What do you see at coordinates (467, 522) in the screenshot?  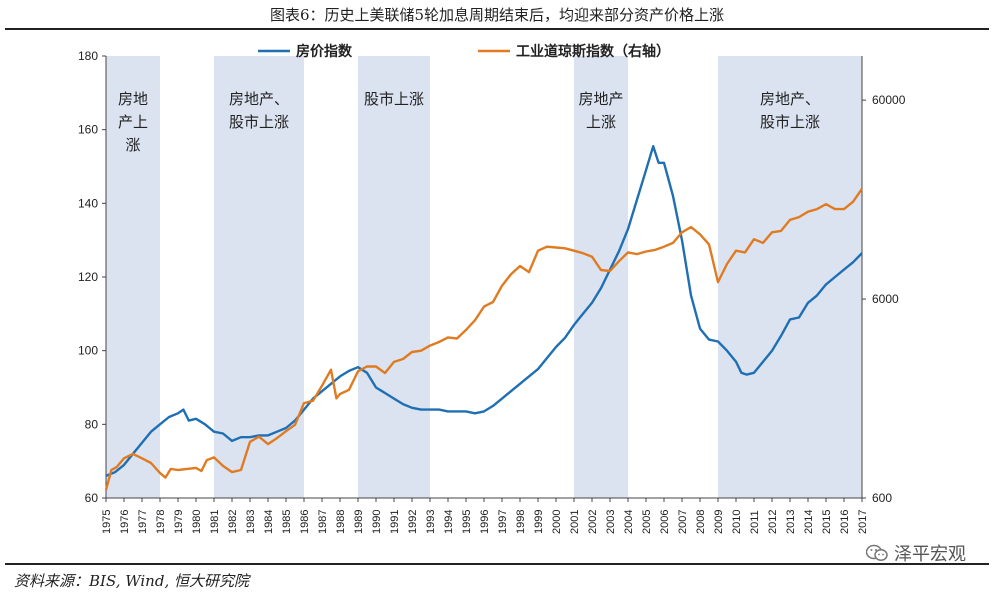 I see `x-tick-label: 1995` at bounding box center [467, 522].